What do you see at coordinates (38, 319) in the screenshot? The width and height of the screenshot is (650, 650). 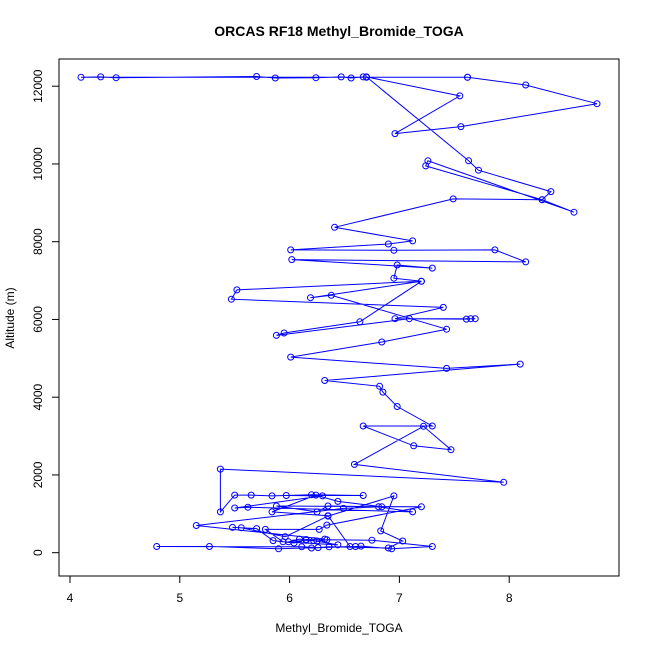 I see `y-tick-label: 6000` at bounding box center [38, 319].